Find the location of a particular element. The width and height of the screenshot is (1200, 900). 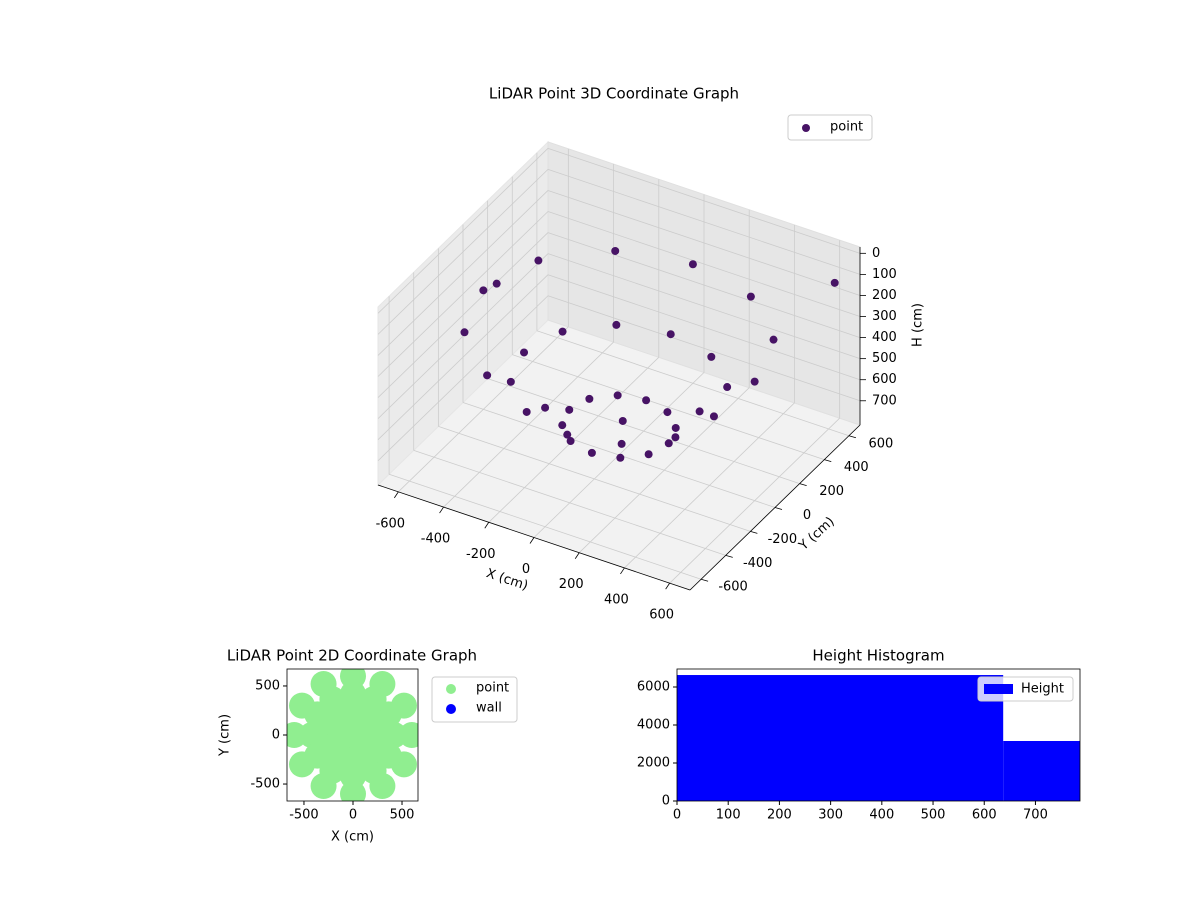

z-axis-label: H (cm) is located at coordinates (918, 325).